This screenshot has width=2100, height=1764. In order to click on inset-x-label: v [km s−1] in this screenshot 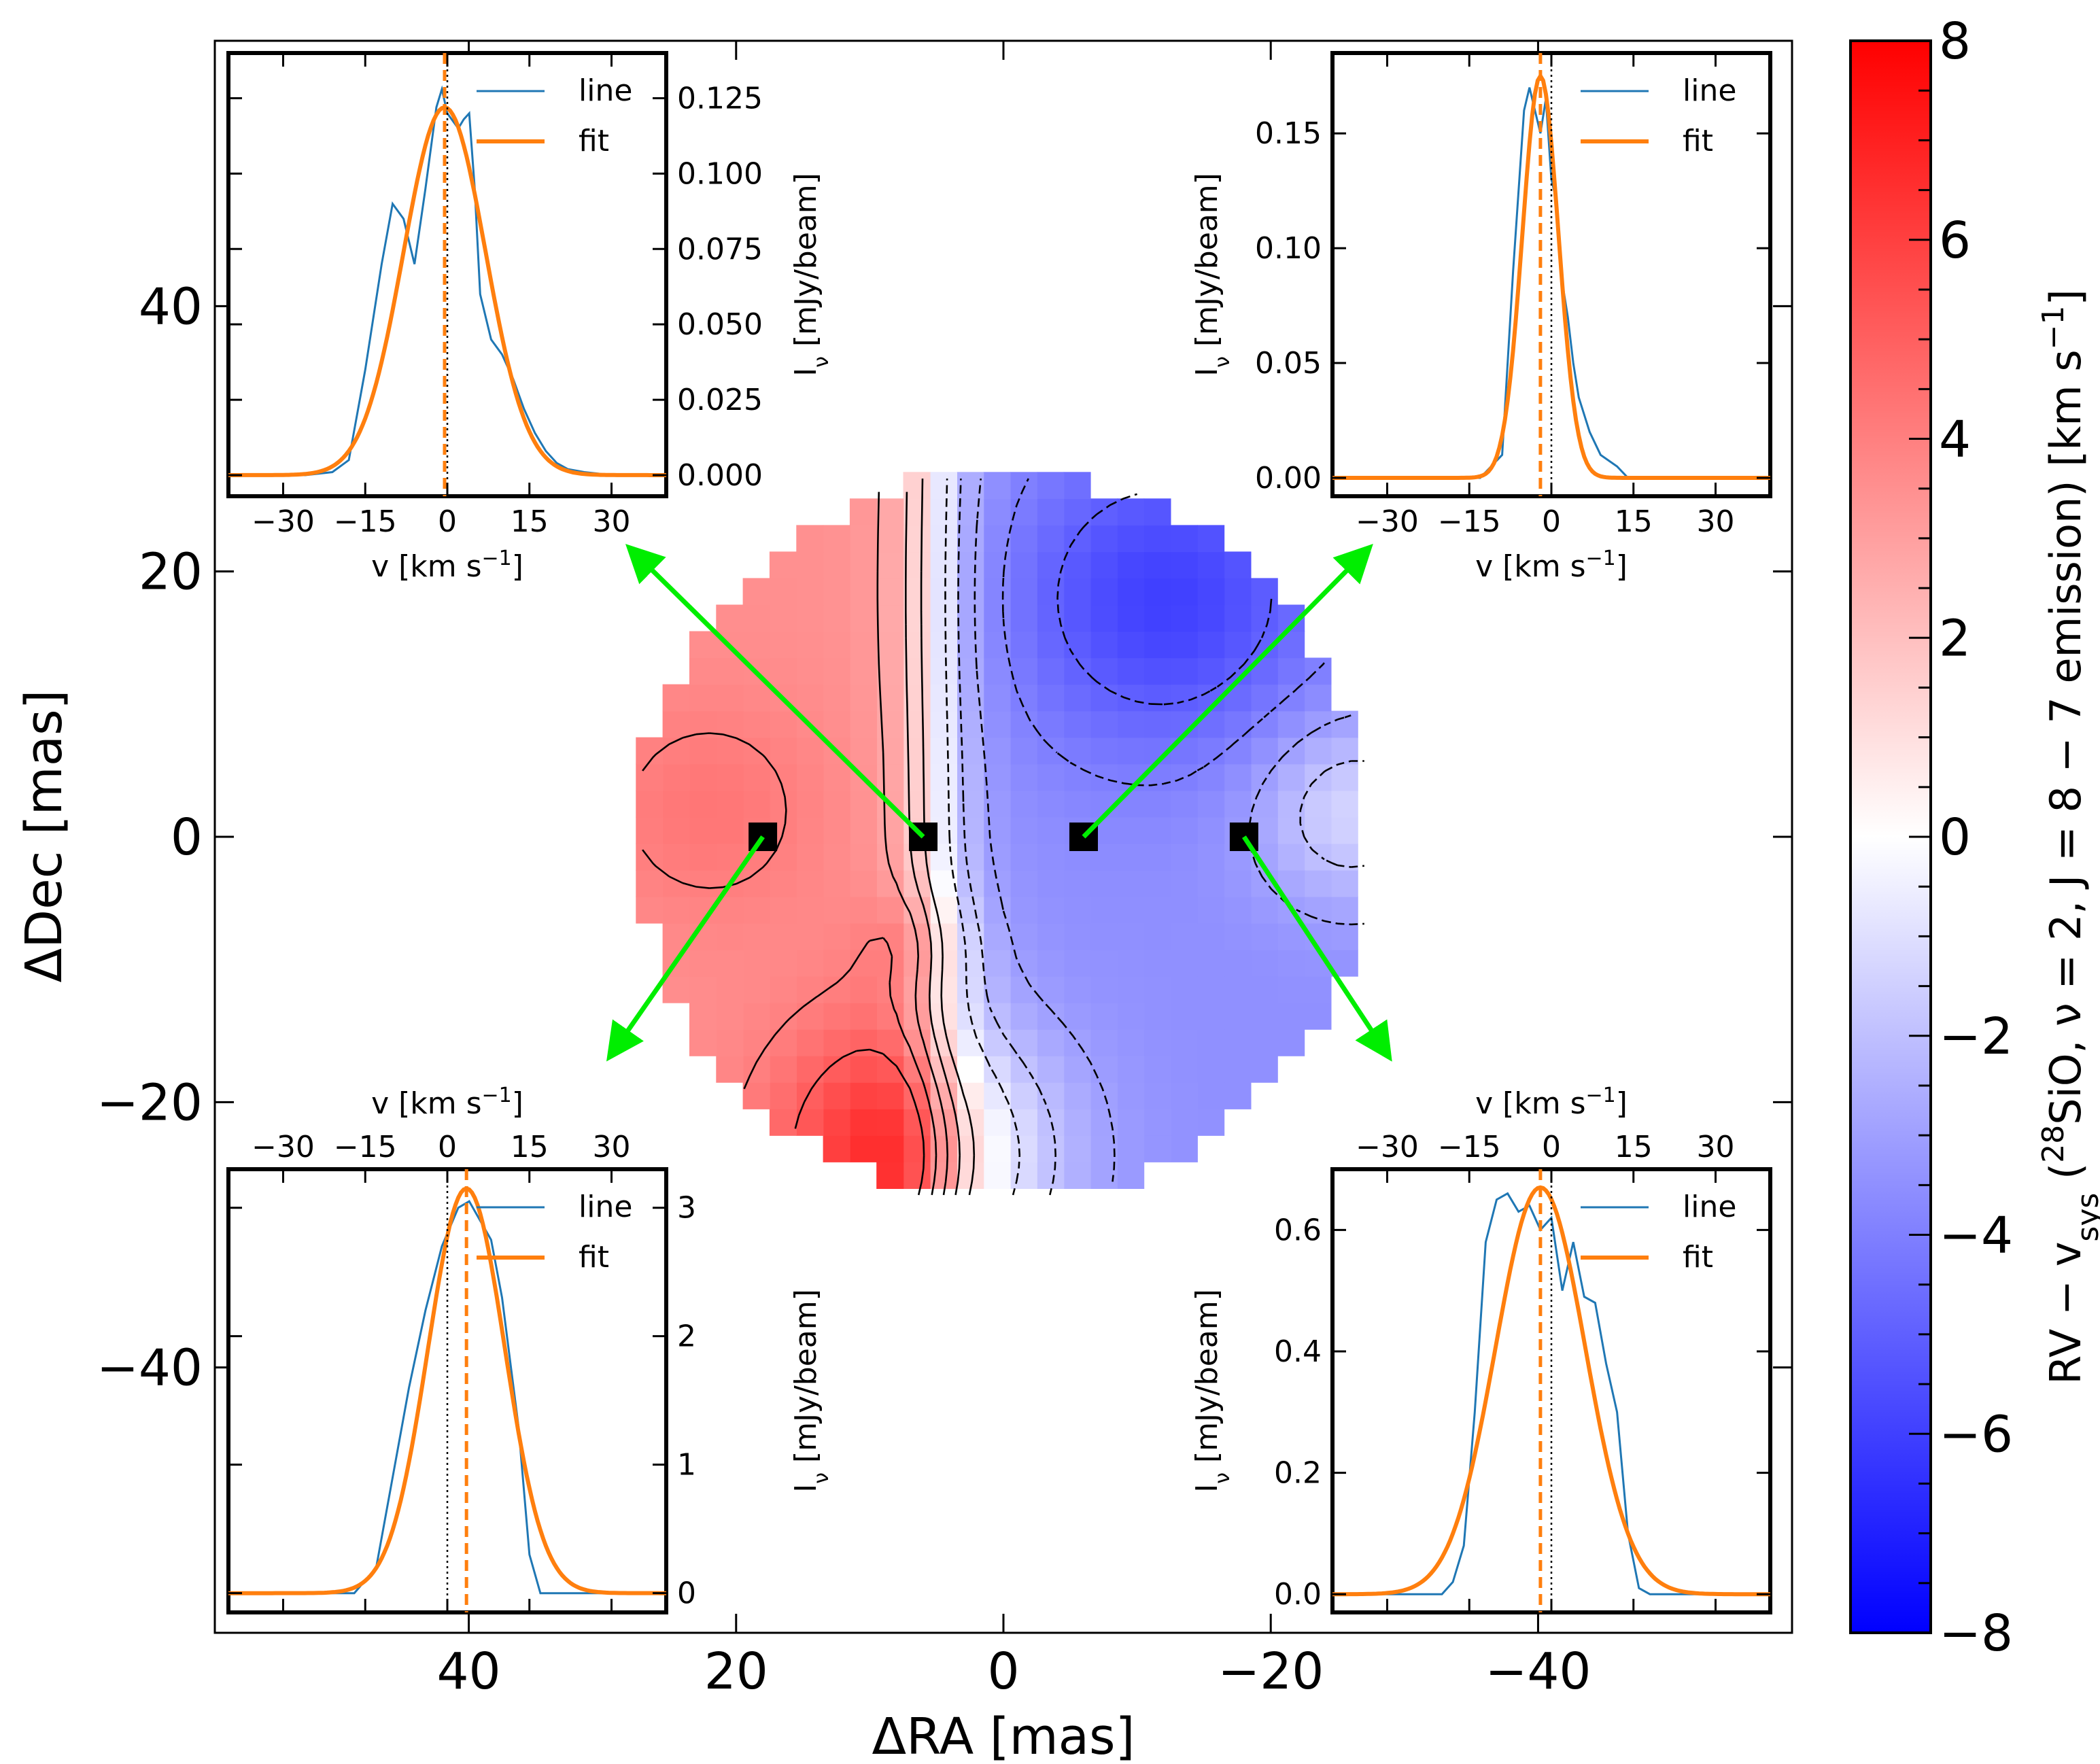, I will do `click(447, 1103)`.